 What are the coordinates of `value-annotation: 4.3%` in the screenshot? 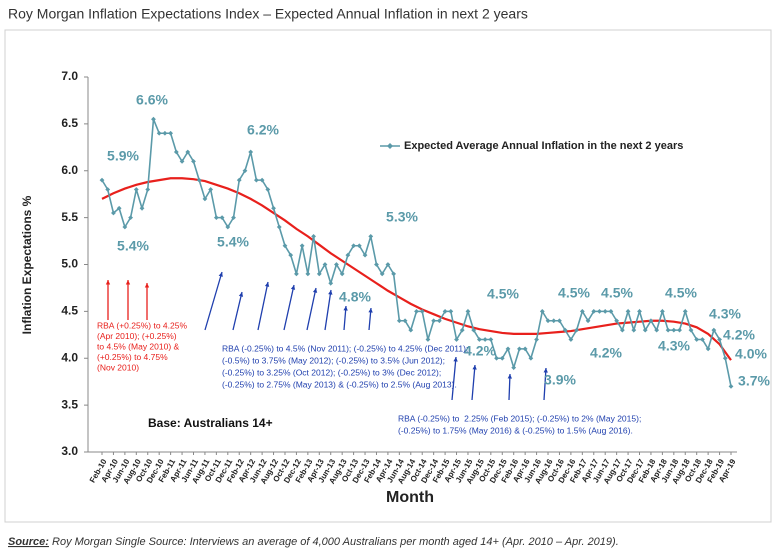 It's located at (725, 314).